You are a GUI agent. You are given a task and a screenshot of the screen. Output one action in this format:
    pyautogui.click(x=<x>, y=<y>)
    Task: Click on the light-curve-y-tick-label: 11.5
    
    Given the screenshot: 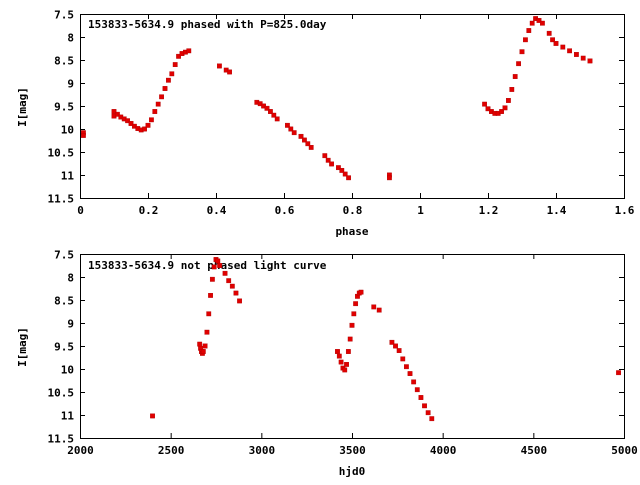 What is the action you would take?
    pyautogui.click(x=61, y=439)
    